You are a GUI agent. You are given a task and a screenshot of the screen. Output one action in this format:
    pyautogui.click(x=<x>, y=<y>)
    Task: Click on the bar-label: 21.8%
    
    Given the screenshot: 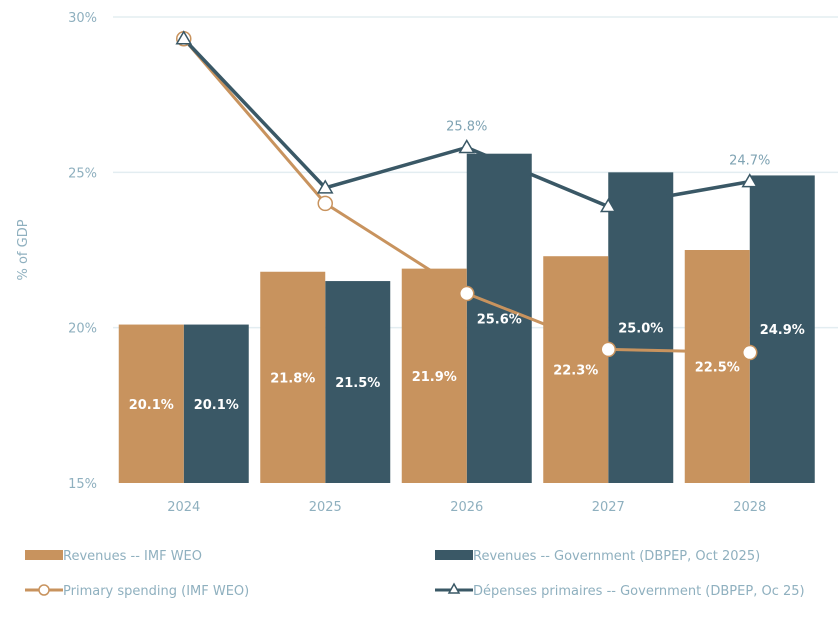 What is the action you would take?
    pyautogui.click(x=292, y=378)
    